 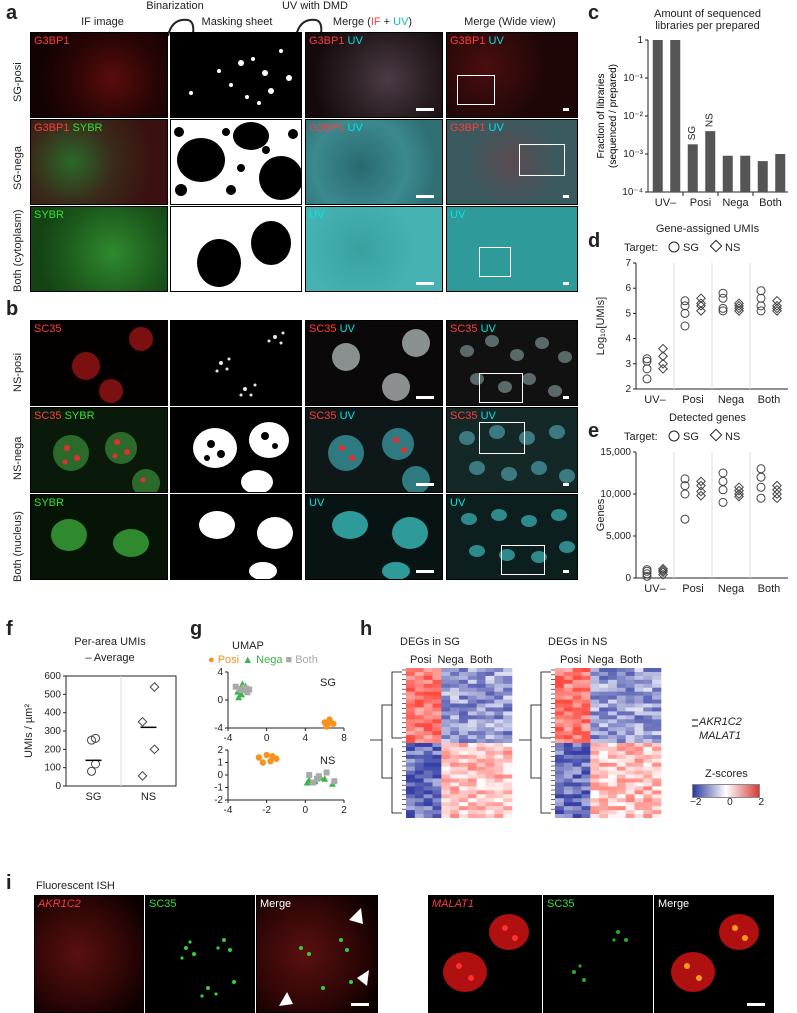 I want to click on scale-bar, so click(x=425, y=109).